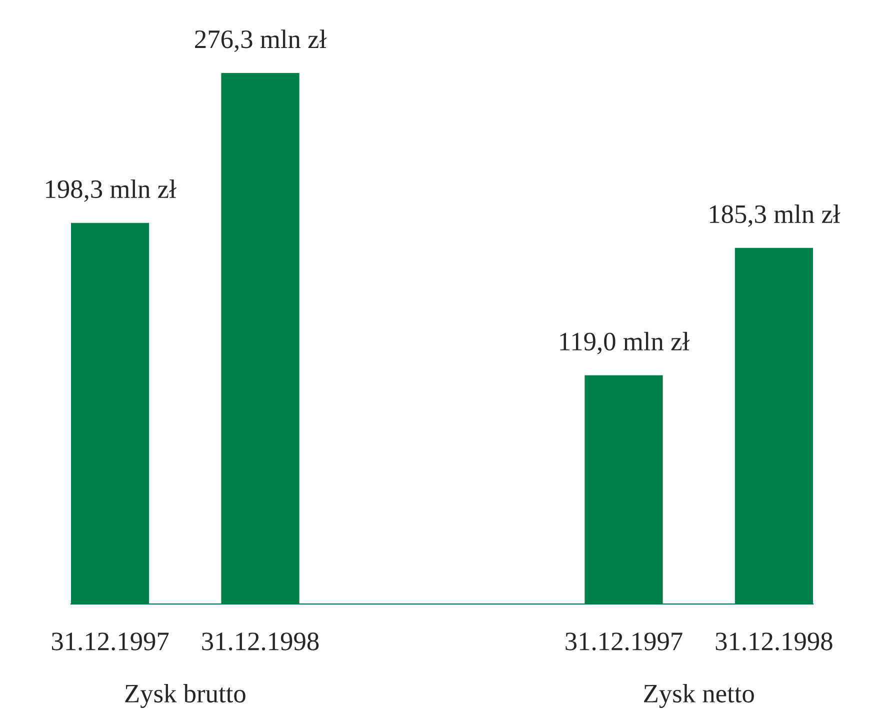  Describe the element at coordinates (699, 696) in the screenshot. I see `text: Zysk netto` at that location.